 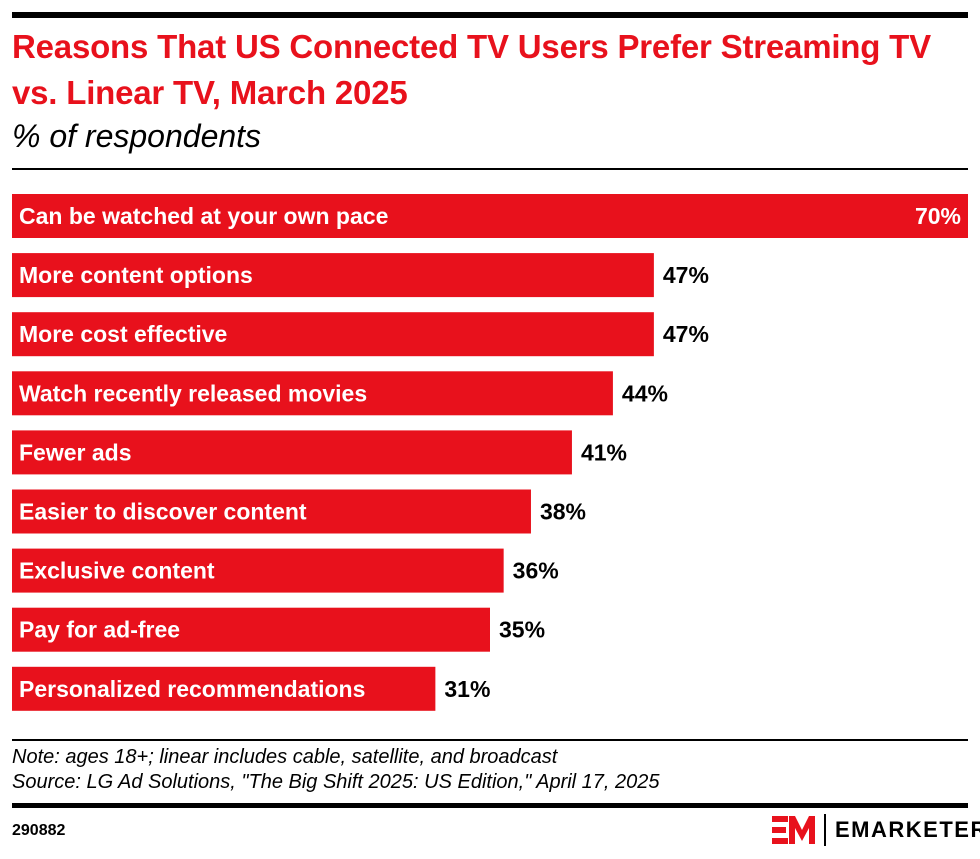 I want to click on brand-name: EMARKETER, so click(x=907, y=829).